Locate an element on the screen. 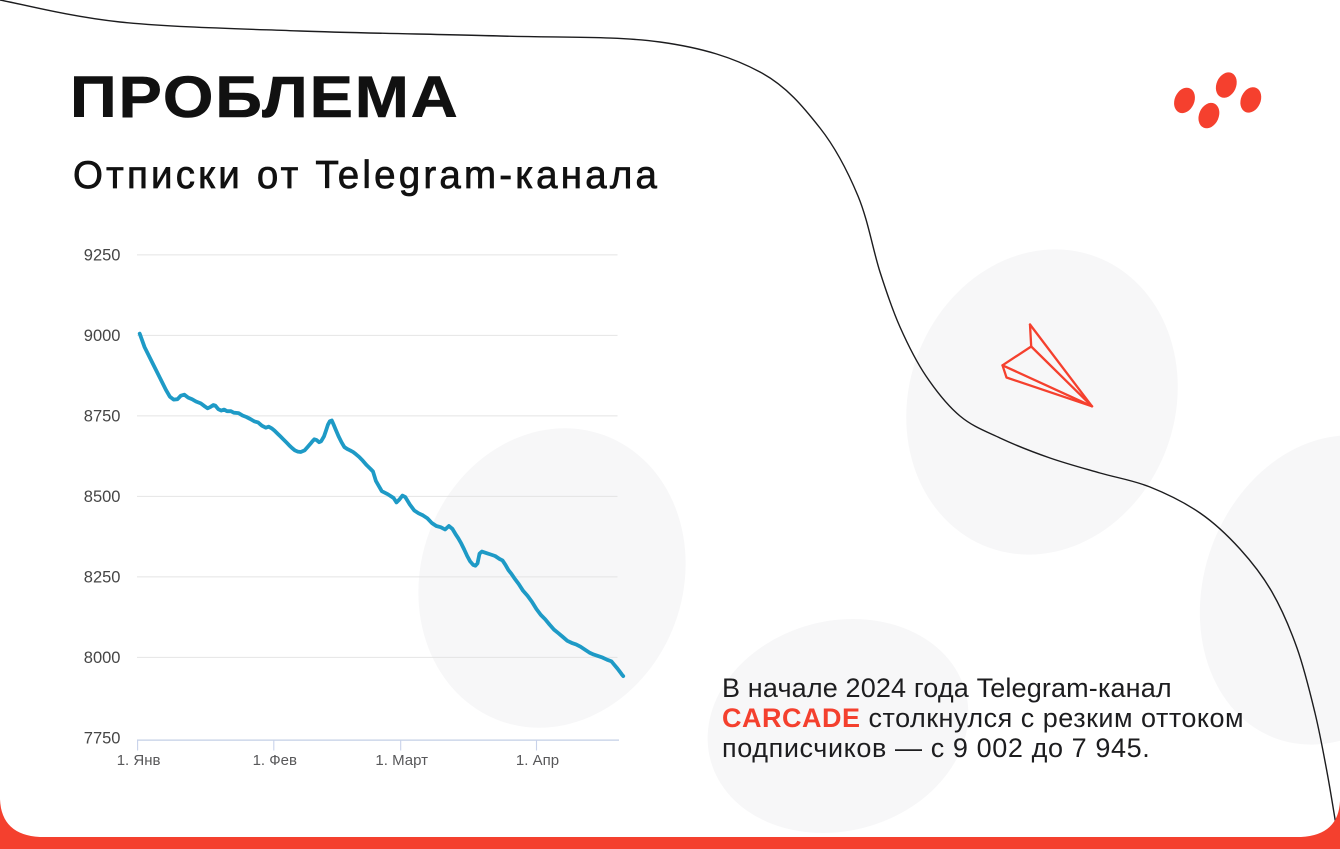 The image size is (1340, 849). svg-text: 1. Янв is located at coordinates (139, 760).